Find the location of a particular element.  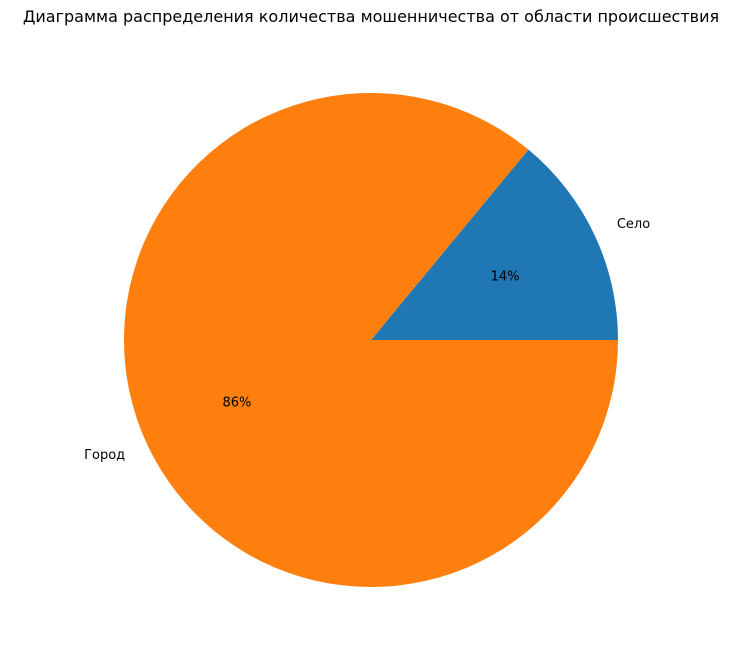

slice-percent-2: 86% is located at coordinates (236, 403).